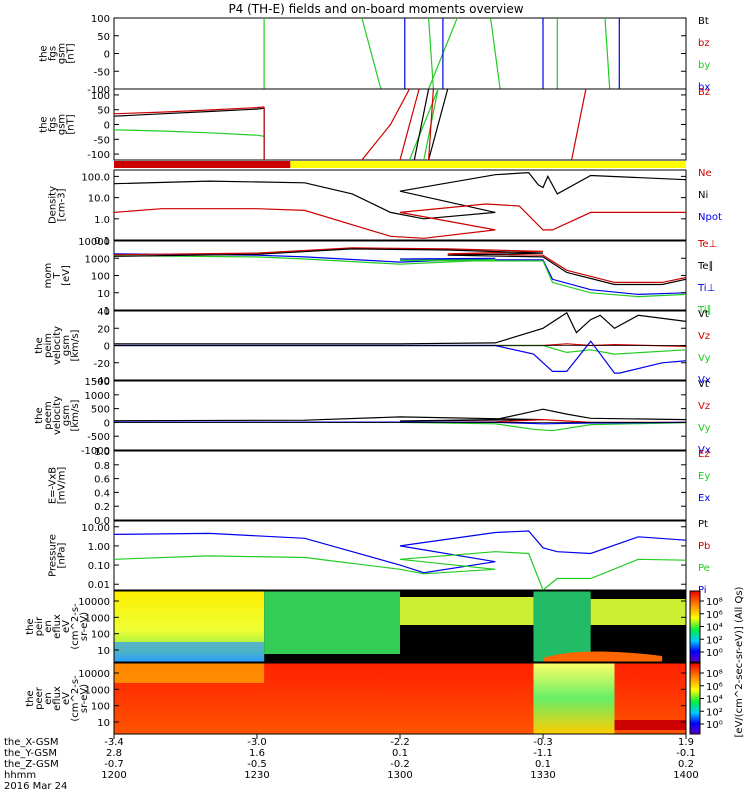  What do you see at coordinates (739, 661) in the screenshot?
I see `colorbar-label: [eV/(cm^2-sec-sr-eV)] (All Qs)` at bounding box center [739, 661].